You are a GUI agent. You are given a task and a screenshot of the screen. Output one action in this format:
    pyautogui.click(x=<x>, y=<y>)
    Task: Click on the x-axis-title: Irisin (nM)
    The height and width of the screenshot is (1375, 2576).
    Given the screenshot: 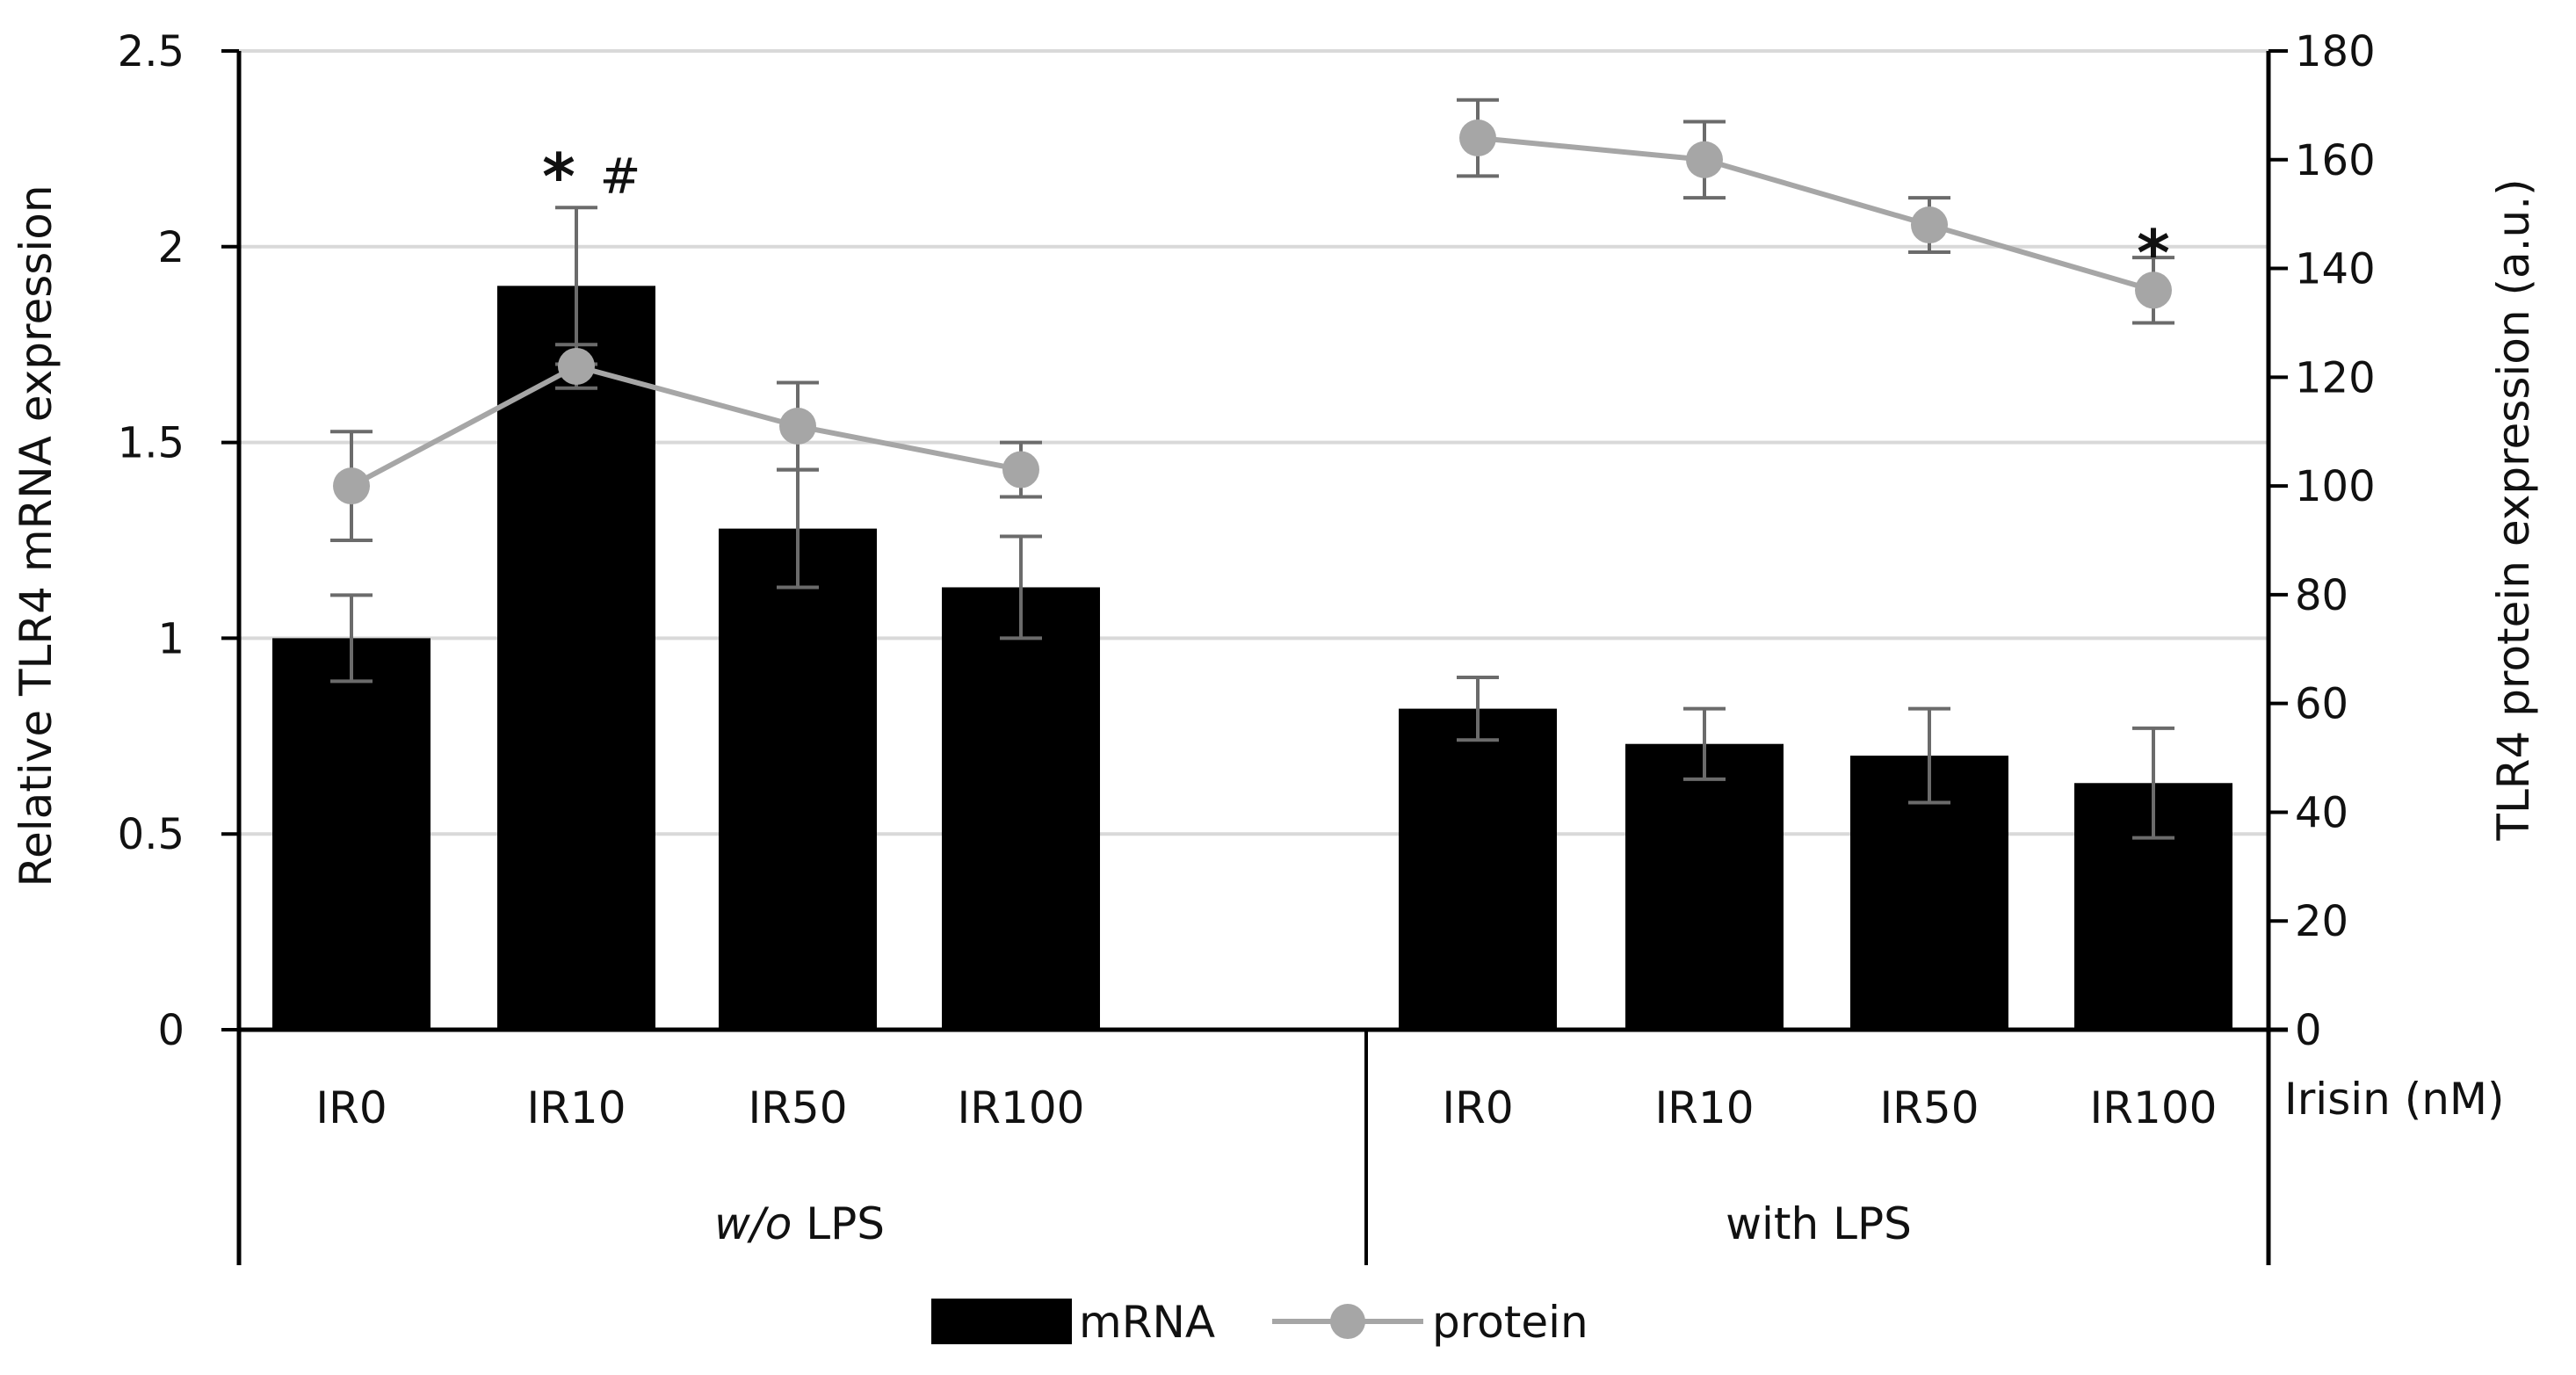 What is the action you would take?
    pyautogui.click(x=2394, y=1099)
    